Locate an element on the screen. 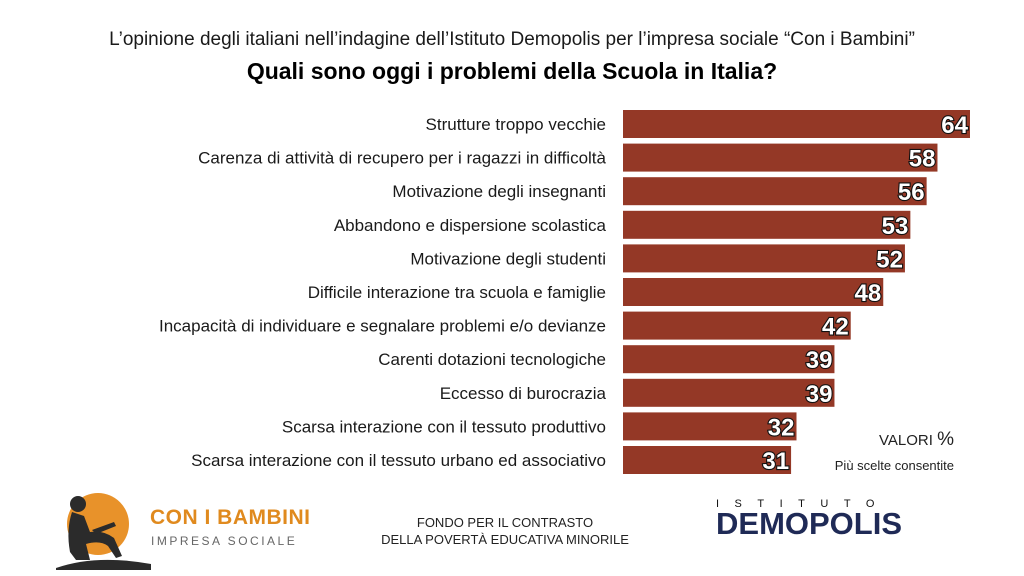  value-label: 52 is located at coordinates (889, 259).